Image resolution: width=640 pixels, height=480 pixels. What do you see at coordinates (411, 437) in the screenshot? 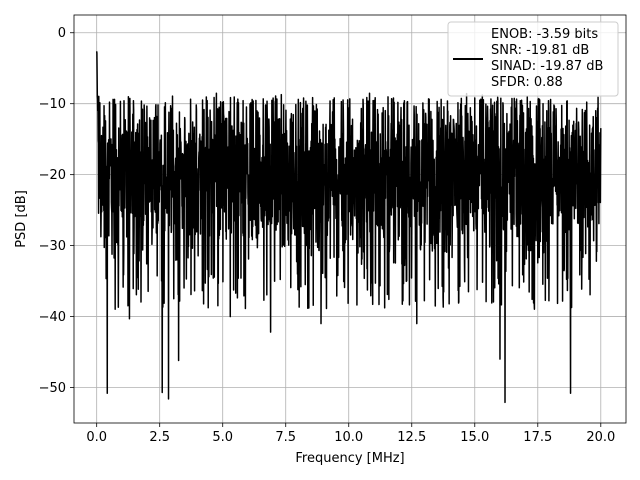
I see `x-tick-label: 12.5` at bounding box center [411, 437].